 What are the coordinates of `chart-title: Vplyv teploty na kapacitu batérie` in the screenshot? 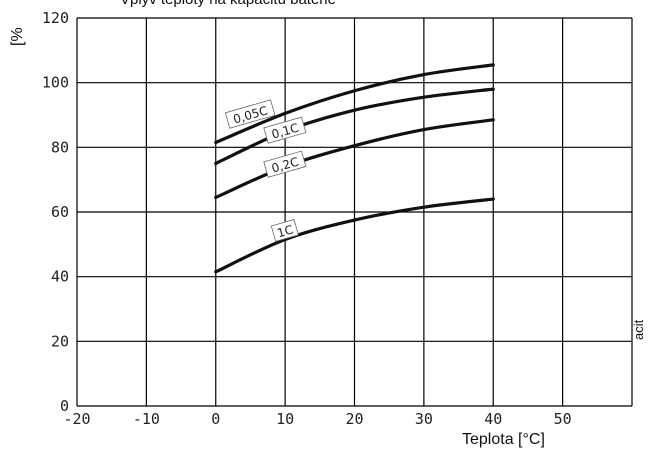 It's located at (228, 4).